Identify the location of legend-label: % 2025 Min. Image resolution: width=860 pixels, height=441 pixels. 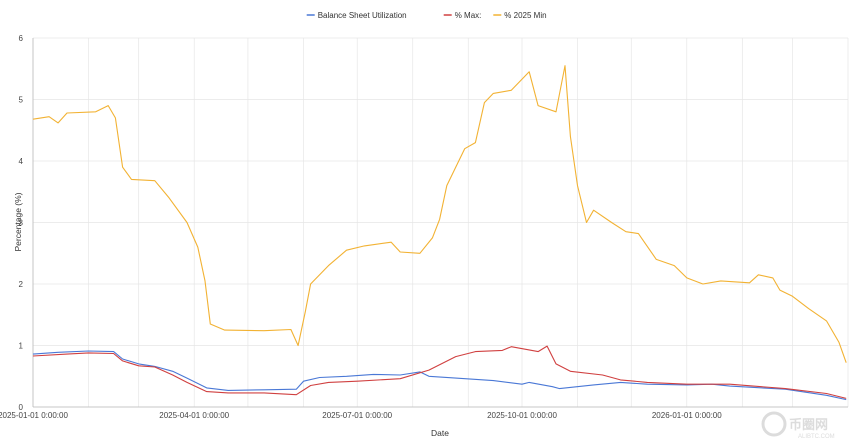
(525, 15).